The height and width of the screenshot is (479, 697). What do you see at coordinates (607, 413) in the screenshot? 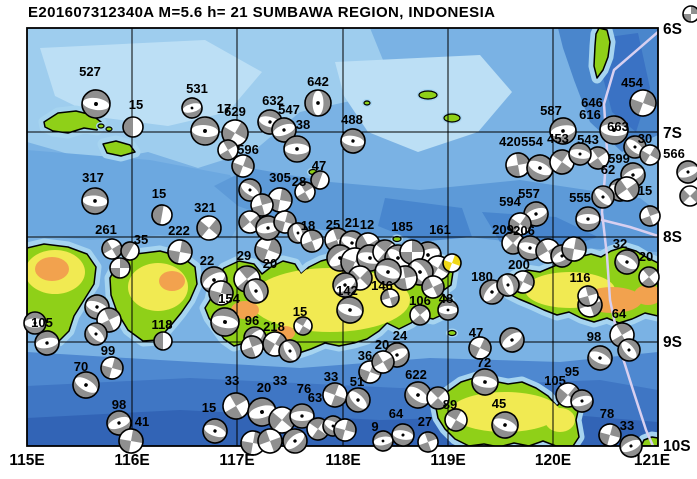
I see `depth-label: 78` at bounding box center [607, 413].